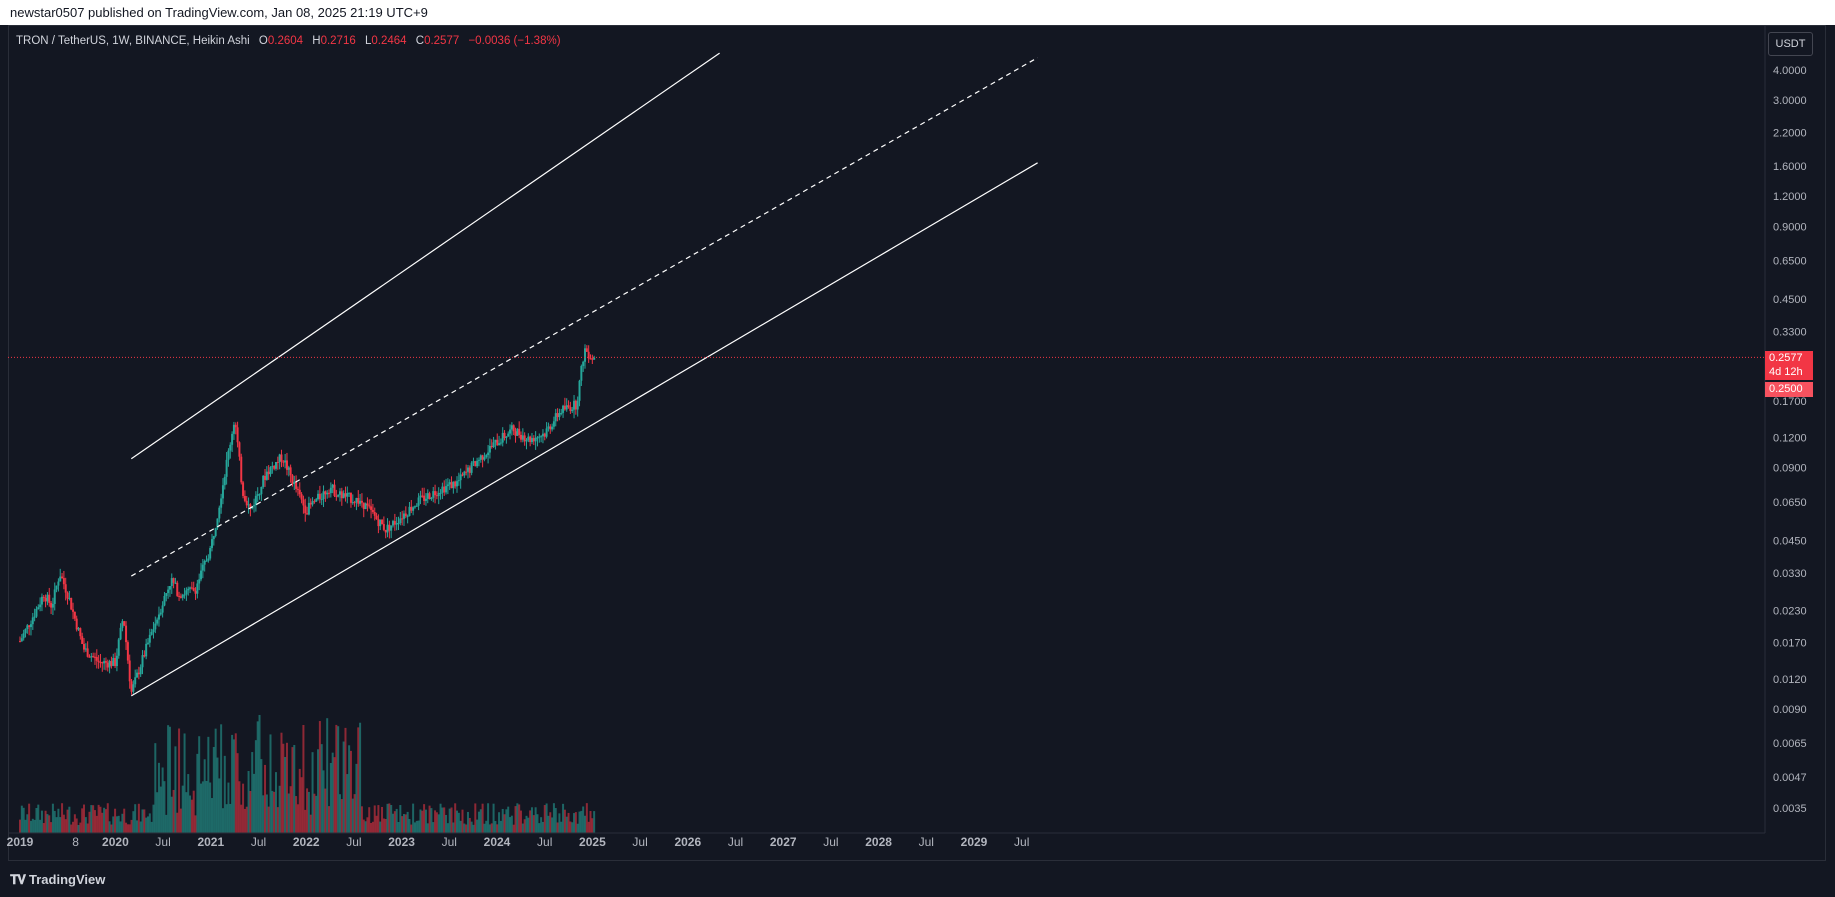 The width and height of the screenshot is (1835, 897). I want to click on x-tick-label: Jul, so click(639, 842).